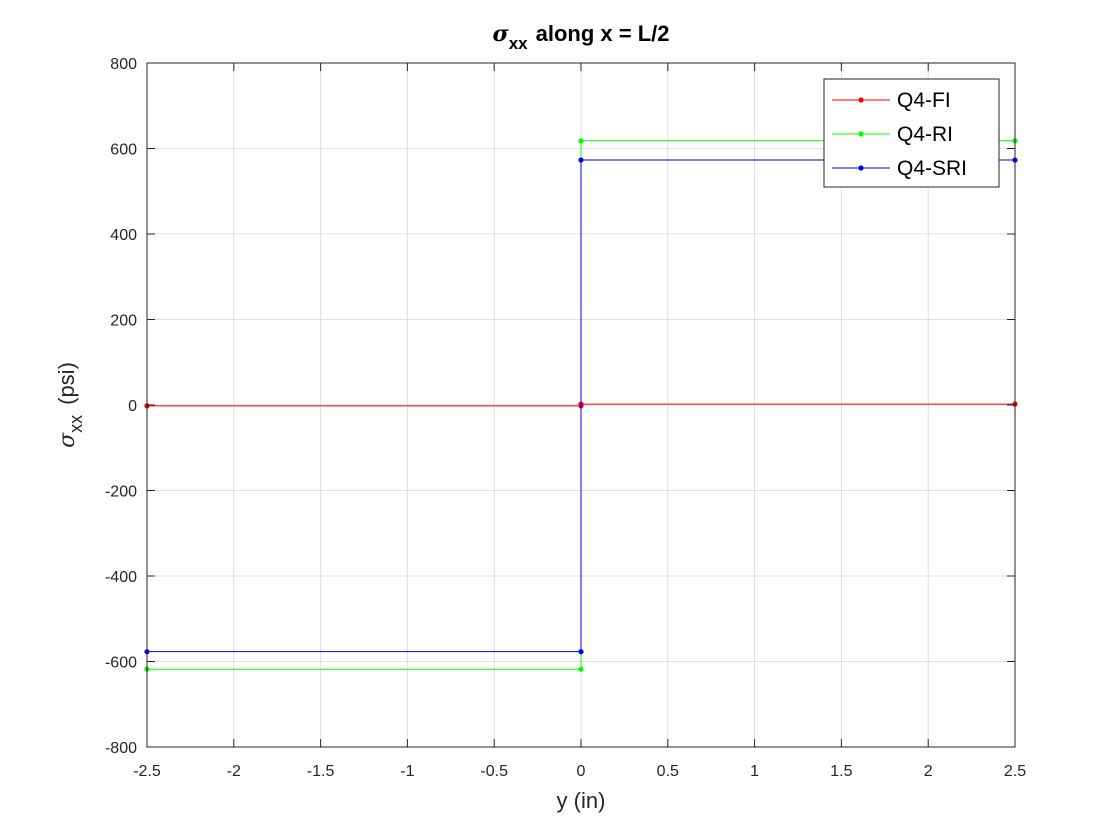 The width and height of the screenshot is (1120, 840). I want to click on x-tick-label: 0.5, so click(668, 771).